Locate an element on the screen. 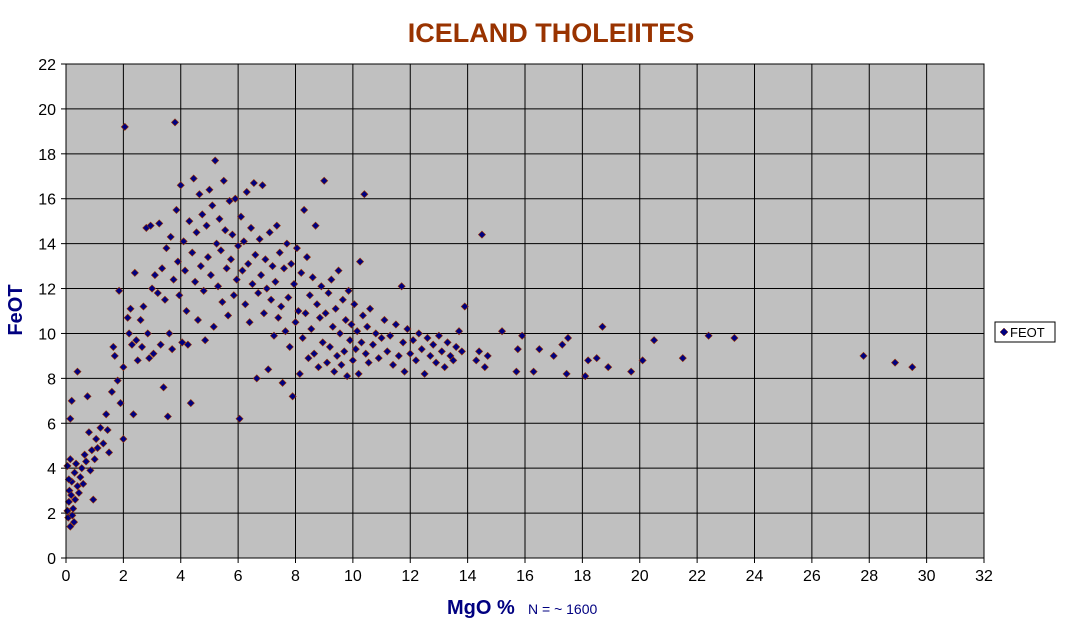  x-tick-label: 0 is located at coordinates (66, 576).